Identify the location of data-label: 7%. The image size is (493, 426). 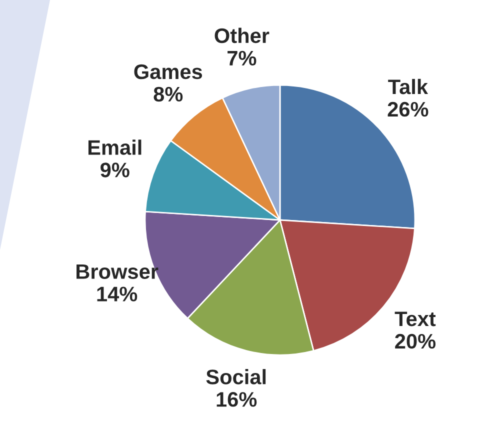
(242, 58).